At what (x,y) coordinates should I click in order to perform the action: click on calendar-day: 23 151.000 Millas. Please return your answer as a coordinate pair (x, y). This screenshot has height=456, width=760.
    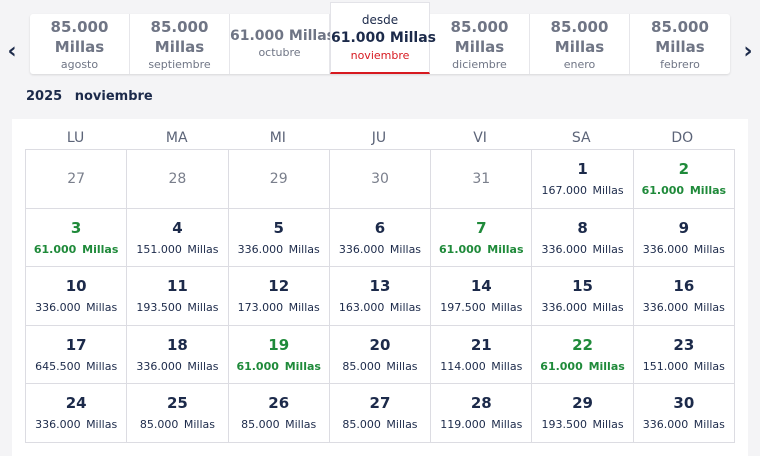
    Looking at the image, I should click on (684, 355).